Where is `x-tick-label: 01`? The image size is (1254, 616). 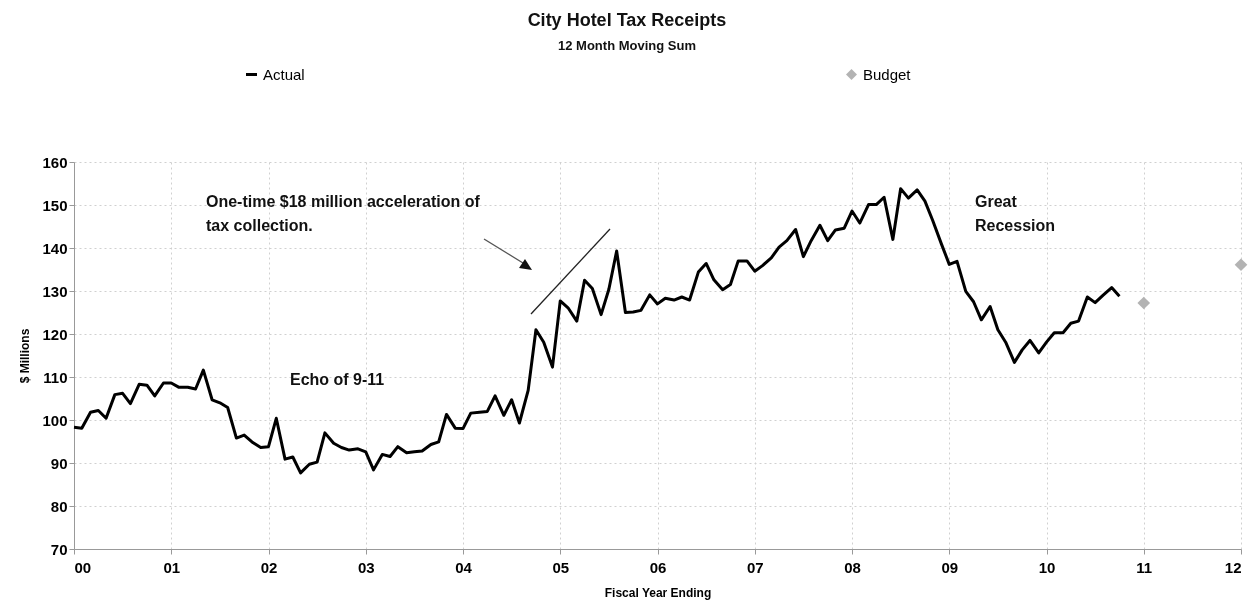 x-tick-label: 01 is located at coordinates (172, 567).